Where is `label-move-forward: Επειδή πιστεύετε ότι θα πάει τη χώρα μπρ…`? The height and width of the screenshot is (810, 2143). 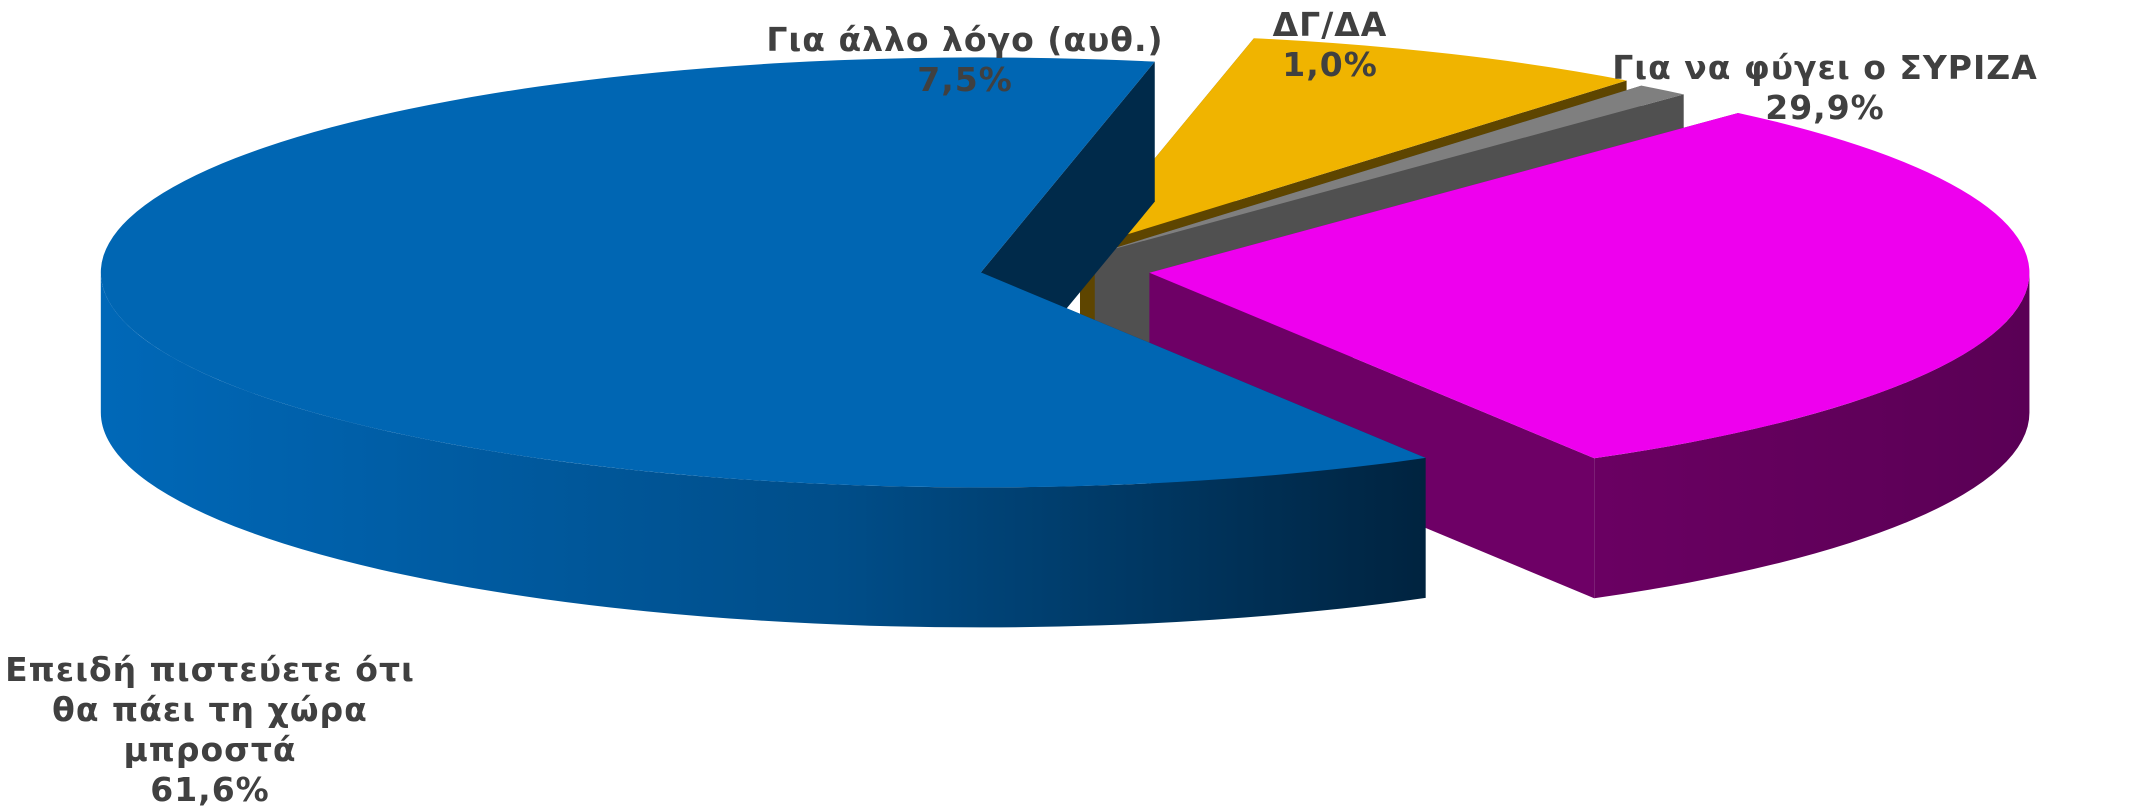 label-move-forward: Επειδή πιστεύετε ότι θα πάει τη χώρα μπρ… is located at coordinates (210, 730).